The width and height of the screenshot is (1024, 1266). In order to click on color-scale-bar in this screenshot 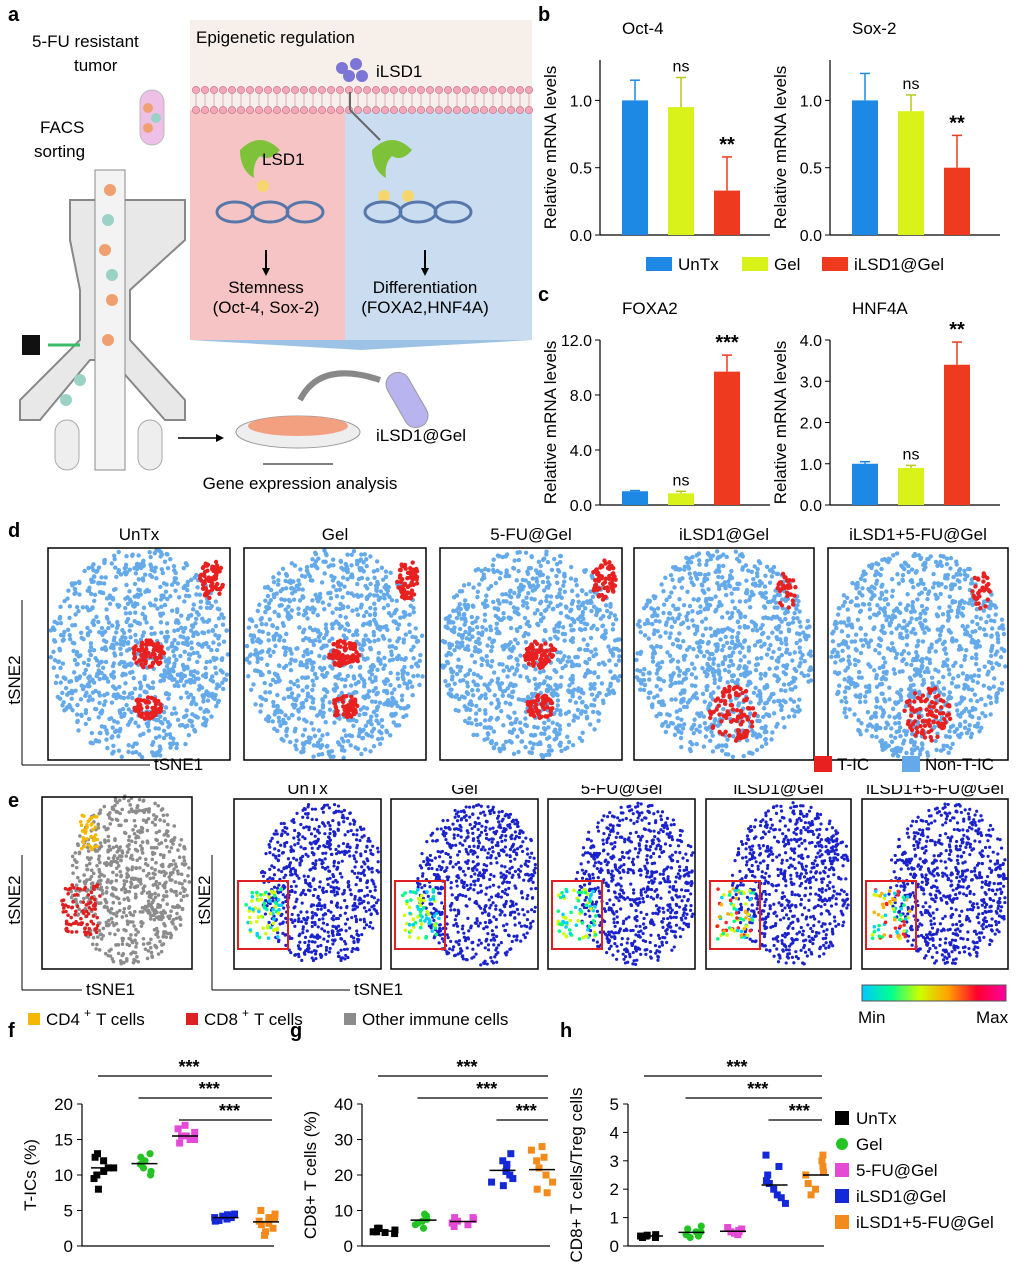, I will do `click(934, 993)`.